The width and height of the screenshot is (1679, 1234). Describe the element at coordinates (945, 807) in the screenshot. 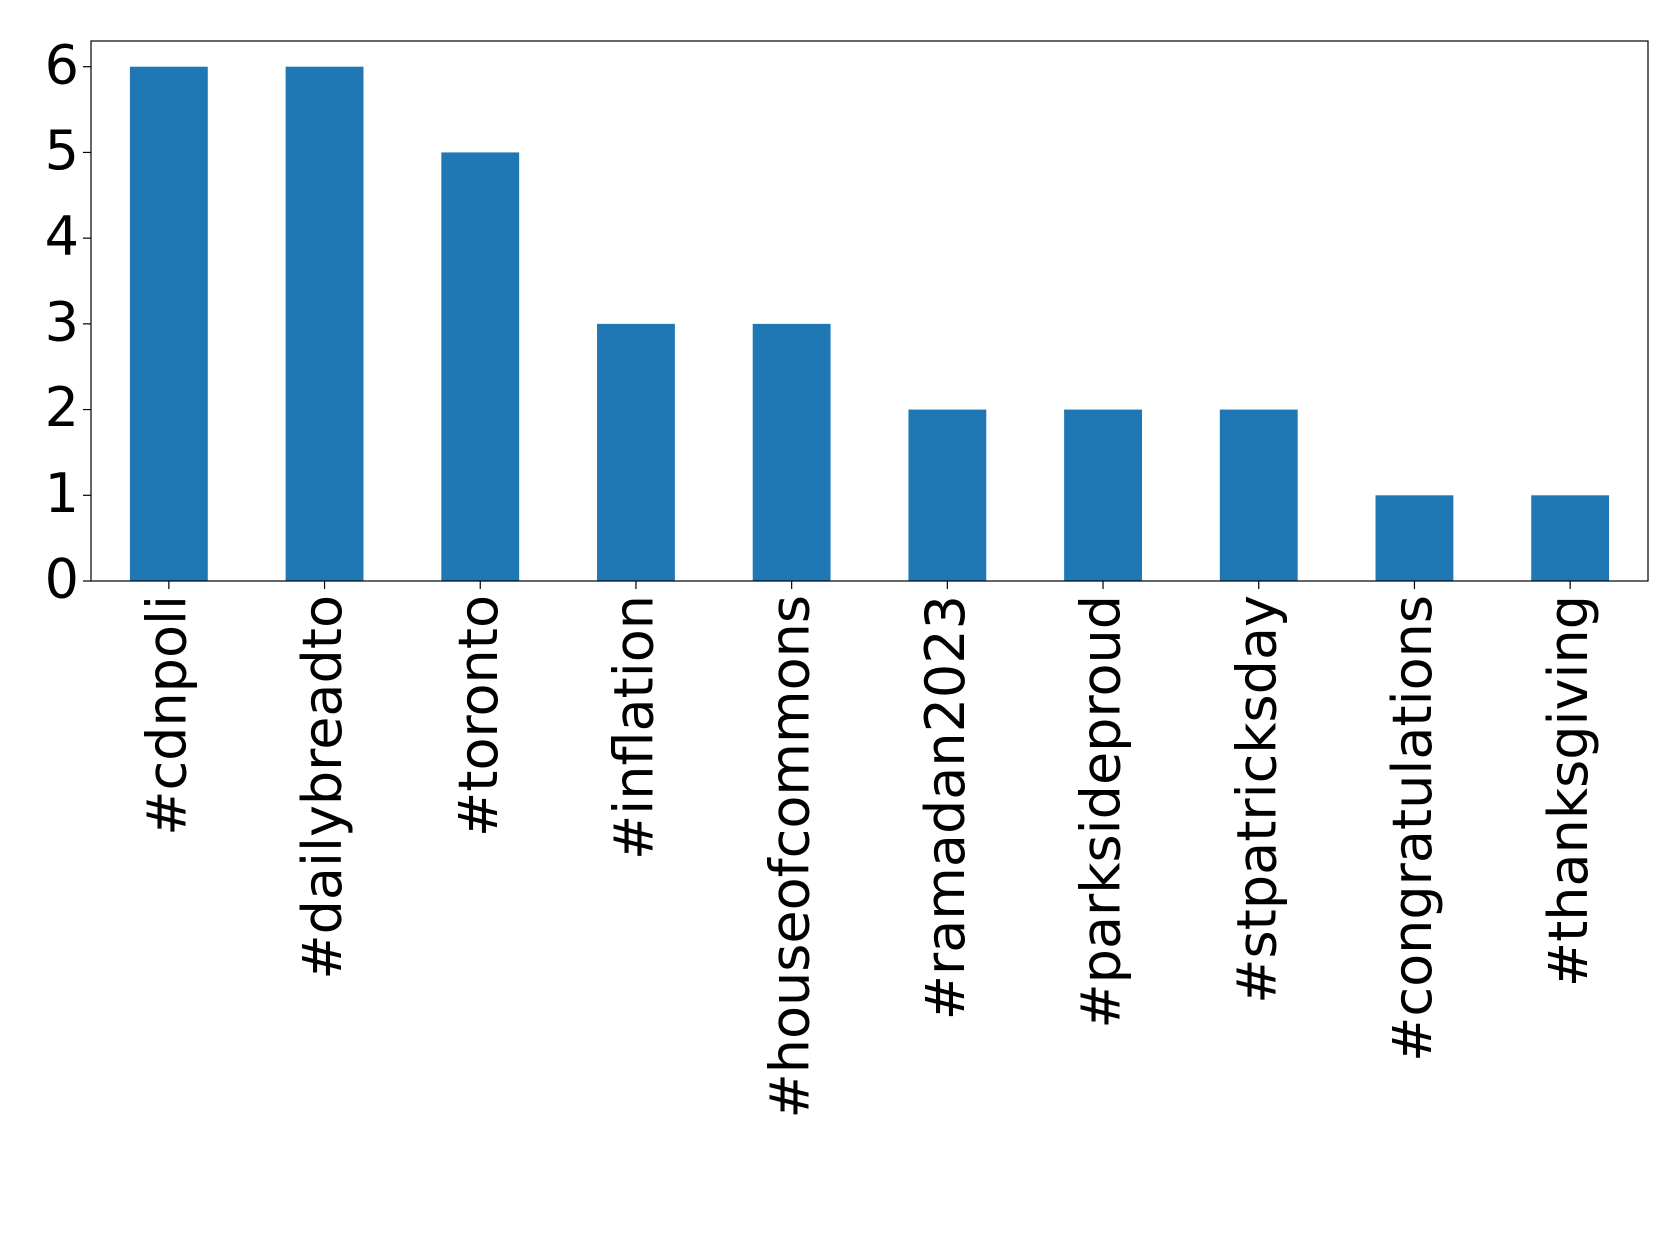

I see `x-tick-label: #ramadan2023` at that location.